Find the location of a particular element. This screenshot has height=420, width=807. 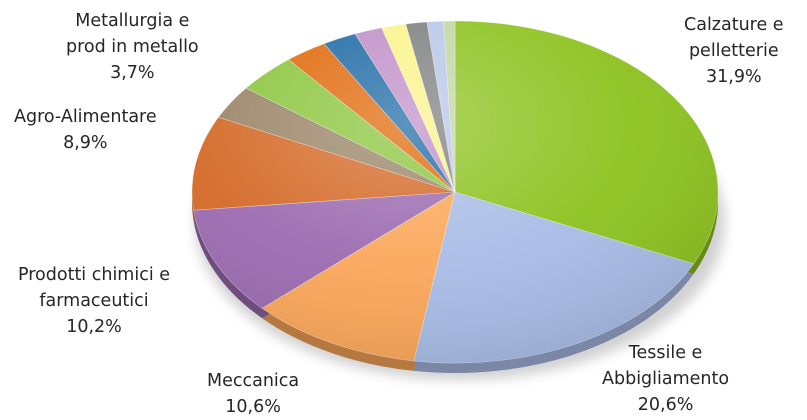

label-calzature-pct: 31,9% is located at coordinates (733, 77).